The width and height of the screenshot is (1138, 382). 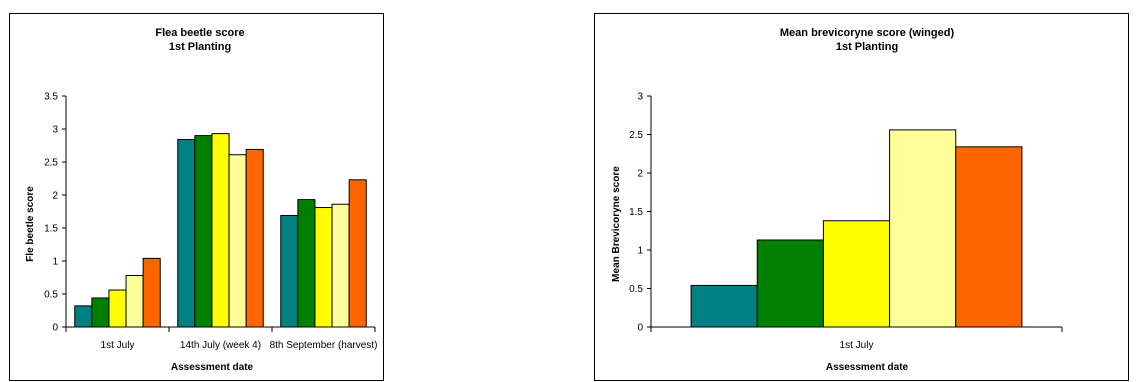 What do you see at coordinates (867, 33) in the screenshot?
I see `chart-title: Mean brevicoryne score (winged)` at bounding box center [867, 33].